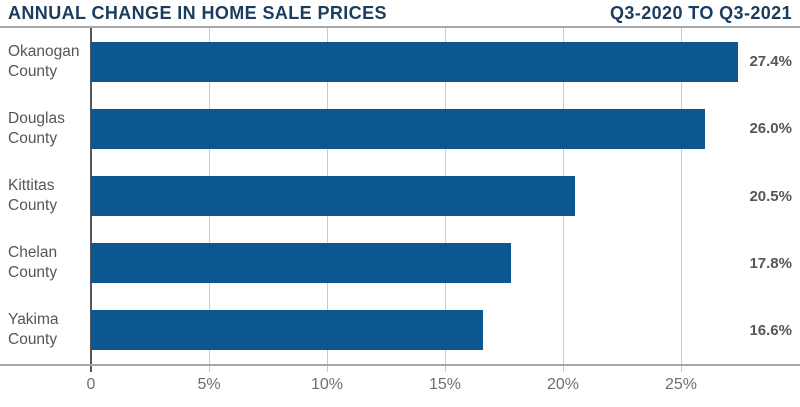  I want to click on value-label: 27.4%, so click(770, 62).